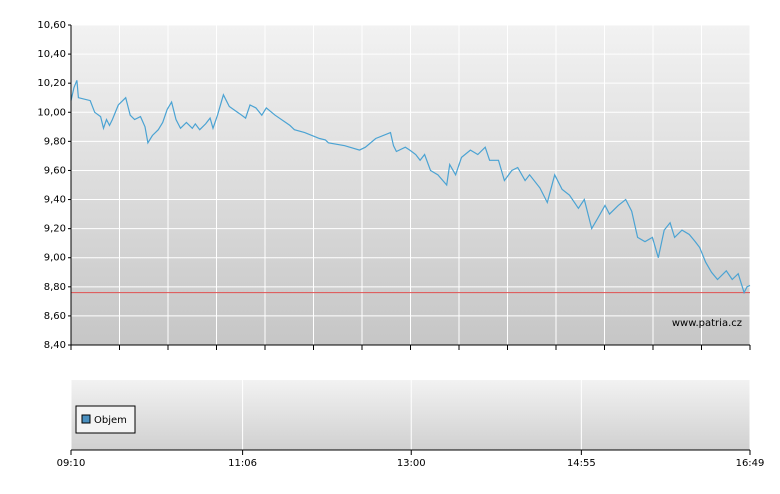  Describe the element at coordinates (51, 83) in the screenshot. I see `y-tick-label: 10,20` at that location.